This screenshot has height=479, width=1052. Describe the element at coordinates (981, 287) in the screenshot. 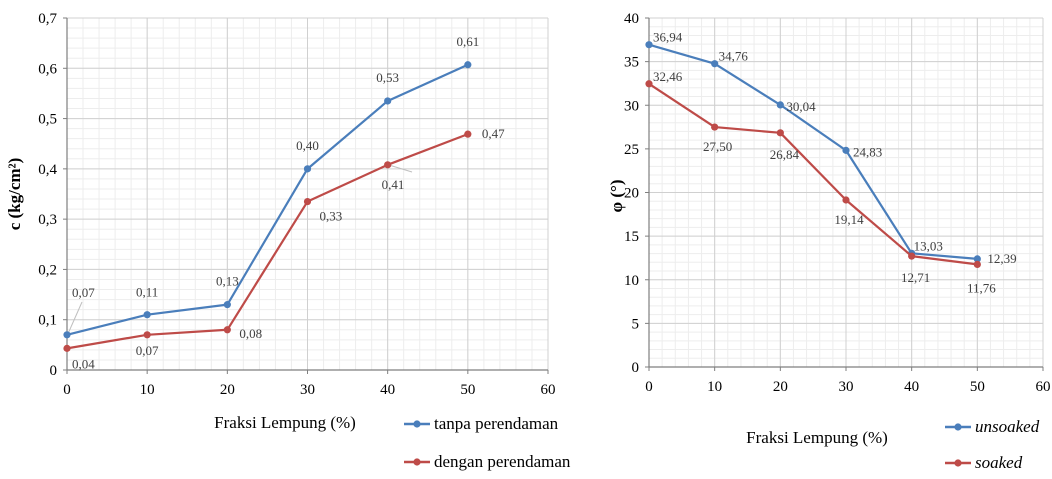

I see `data-label: 11,76` at that location.